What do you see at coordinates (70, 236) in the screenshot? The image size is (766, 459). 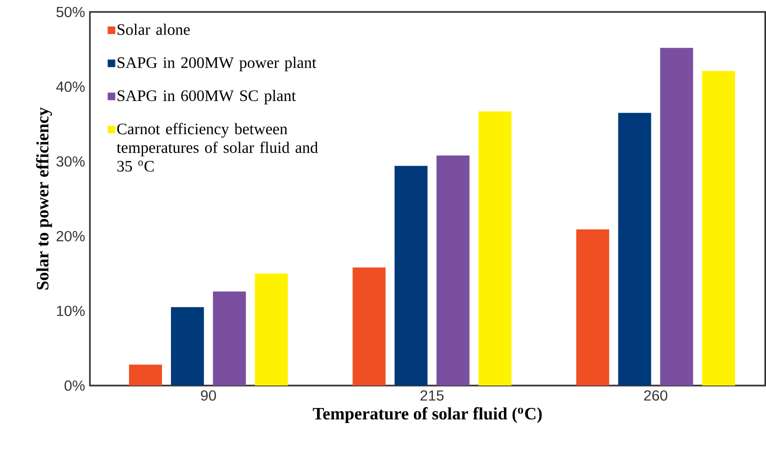 I see `y-tick-label: 20%` at bounding box center [70, 236].